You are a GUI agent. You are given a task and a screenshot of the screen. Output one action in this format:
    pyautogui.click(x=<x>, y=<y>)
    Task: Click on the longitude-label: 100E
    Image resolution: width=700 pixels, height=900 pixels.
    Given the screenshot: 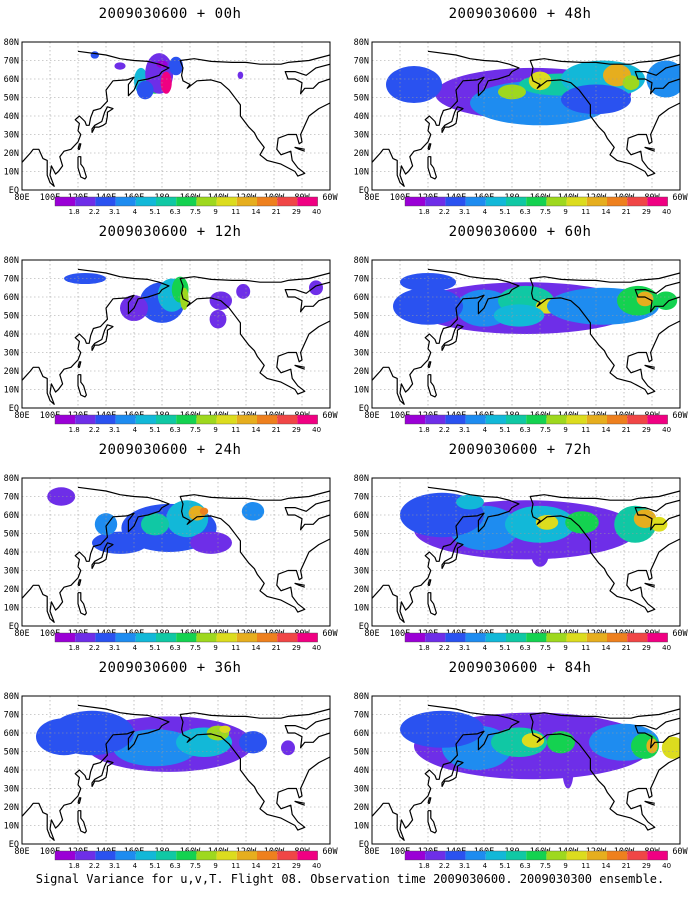 What is the action you would take?
    pyautogui.click(x=400, y=198)
    